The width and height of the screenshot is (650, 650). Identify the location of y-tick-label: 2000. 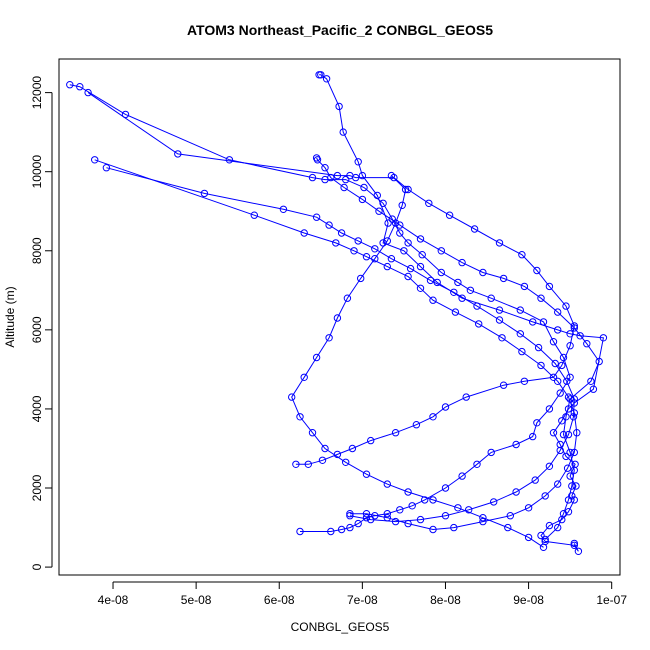
(37, 487).